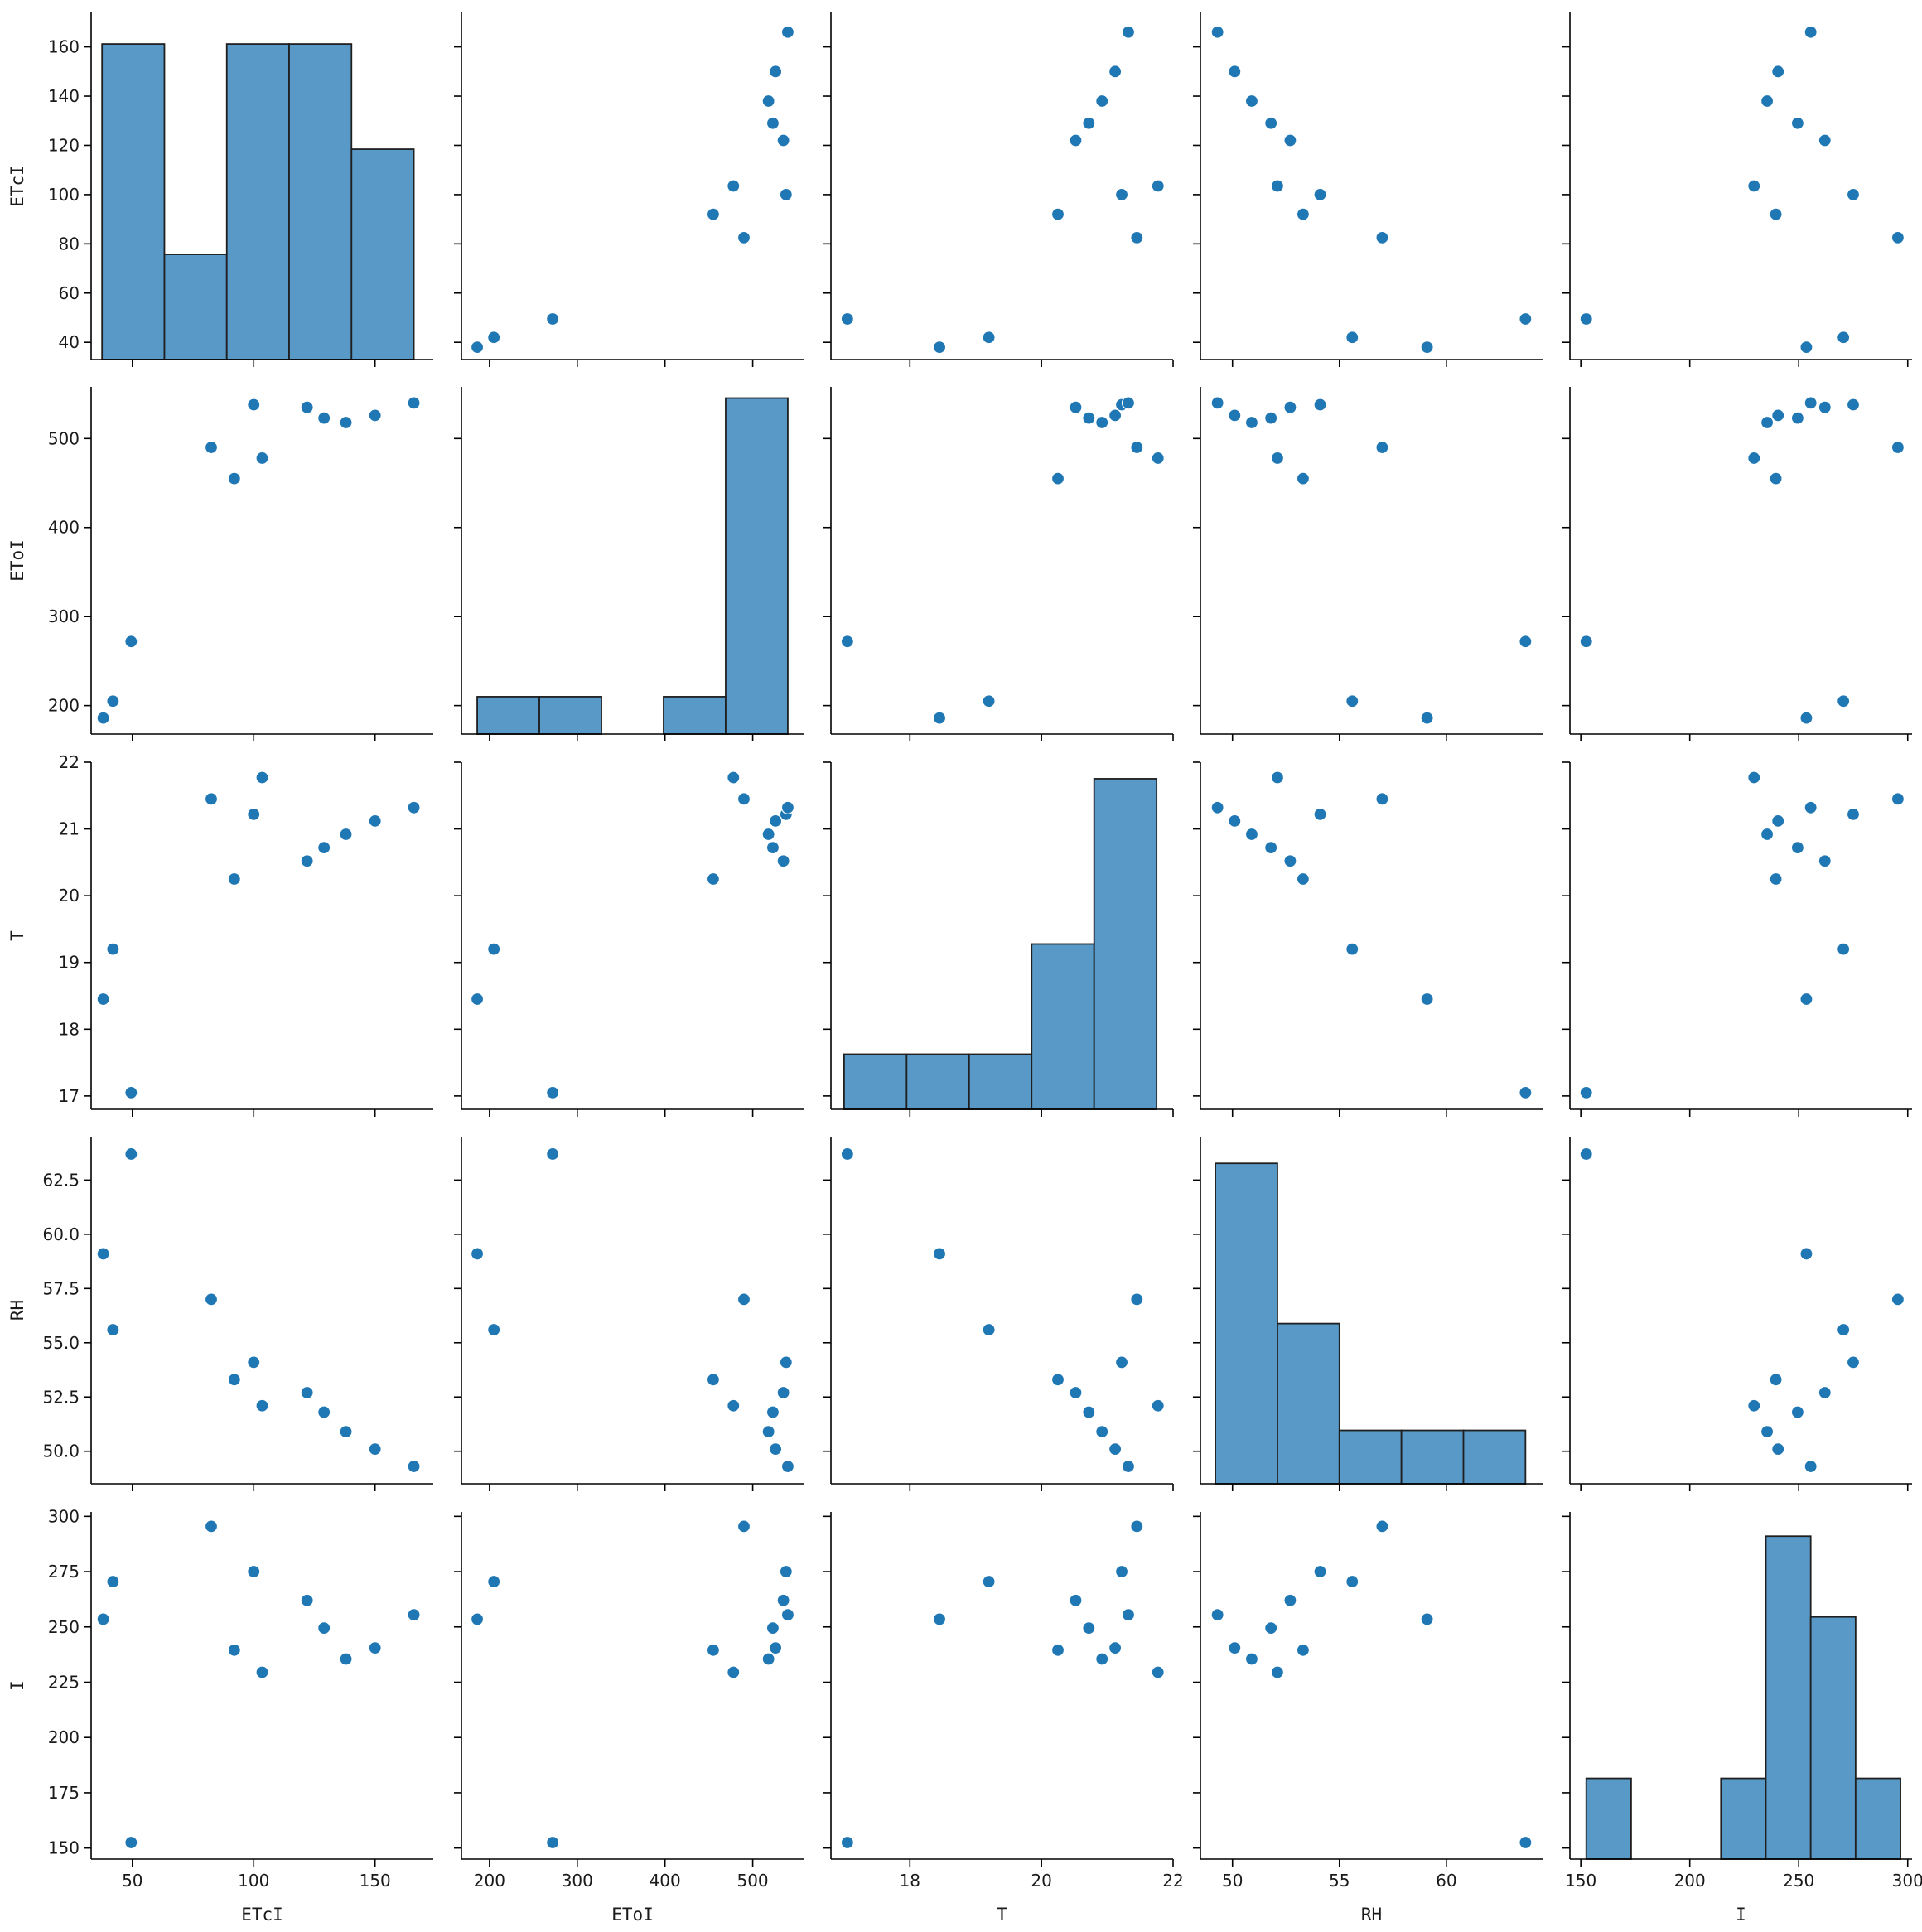  What do you see at coordinates (64, 1848) in the screenshot?
I see `y-tick-label-I: 150` at bounding box center [64, 1848].